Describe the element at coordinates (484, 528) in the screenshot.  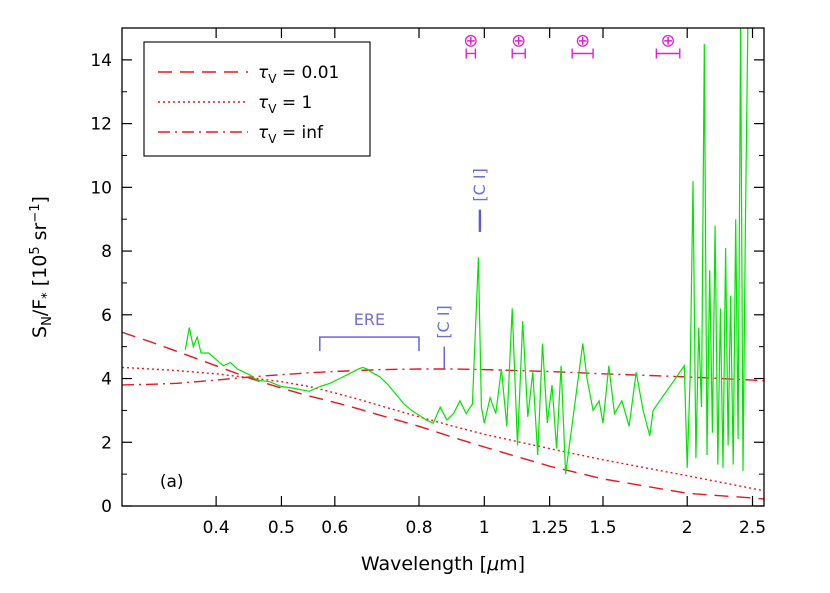
I see `x-tick-label: 1` at that location.